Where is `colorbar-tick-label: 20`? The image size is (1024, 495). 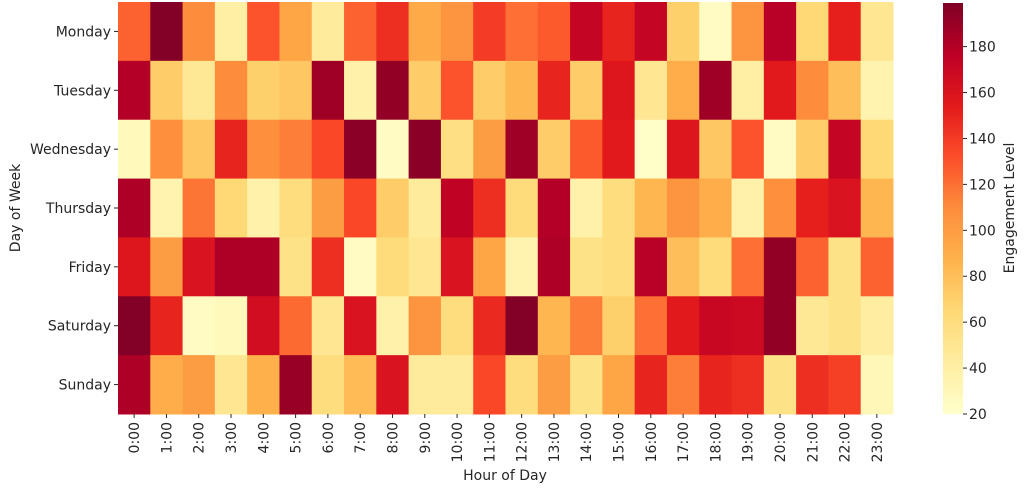 colorbar-tick-label: 20 is located at coordinates (978, 415).